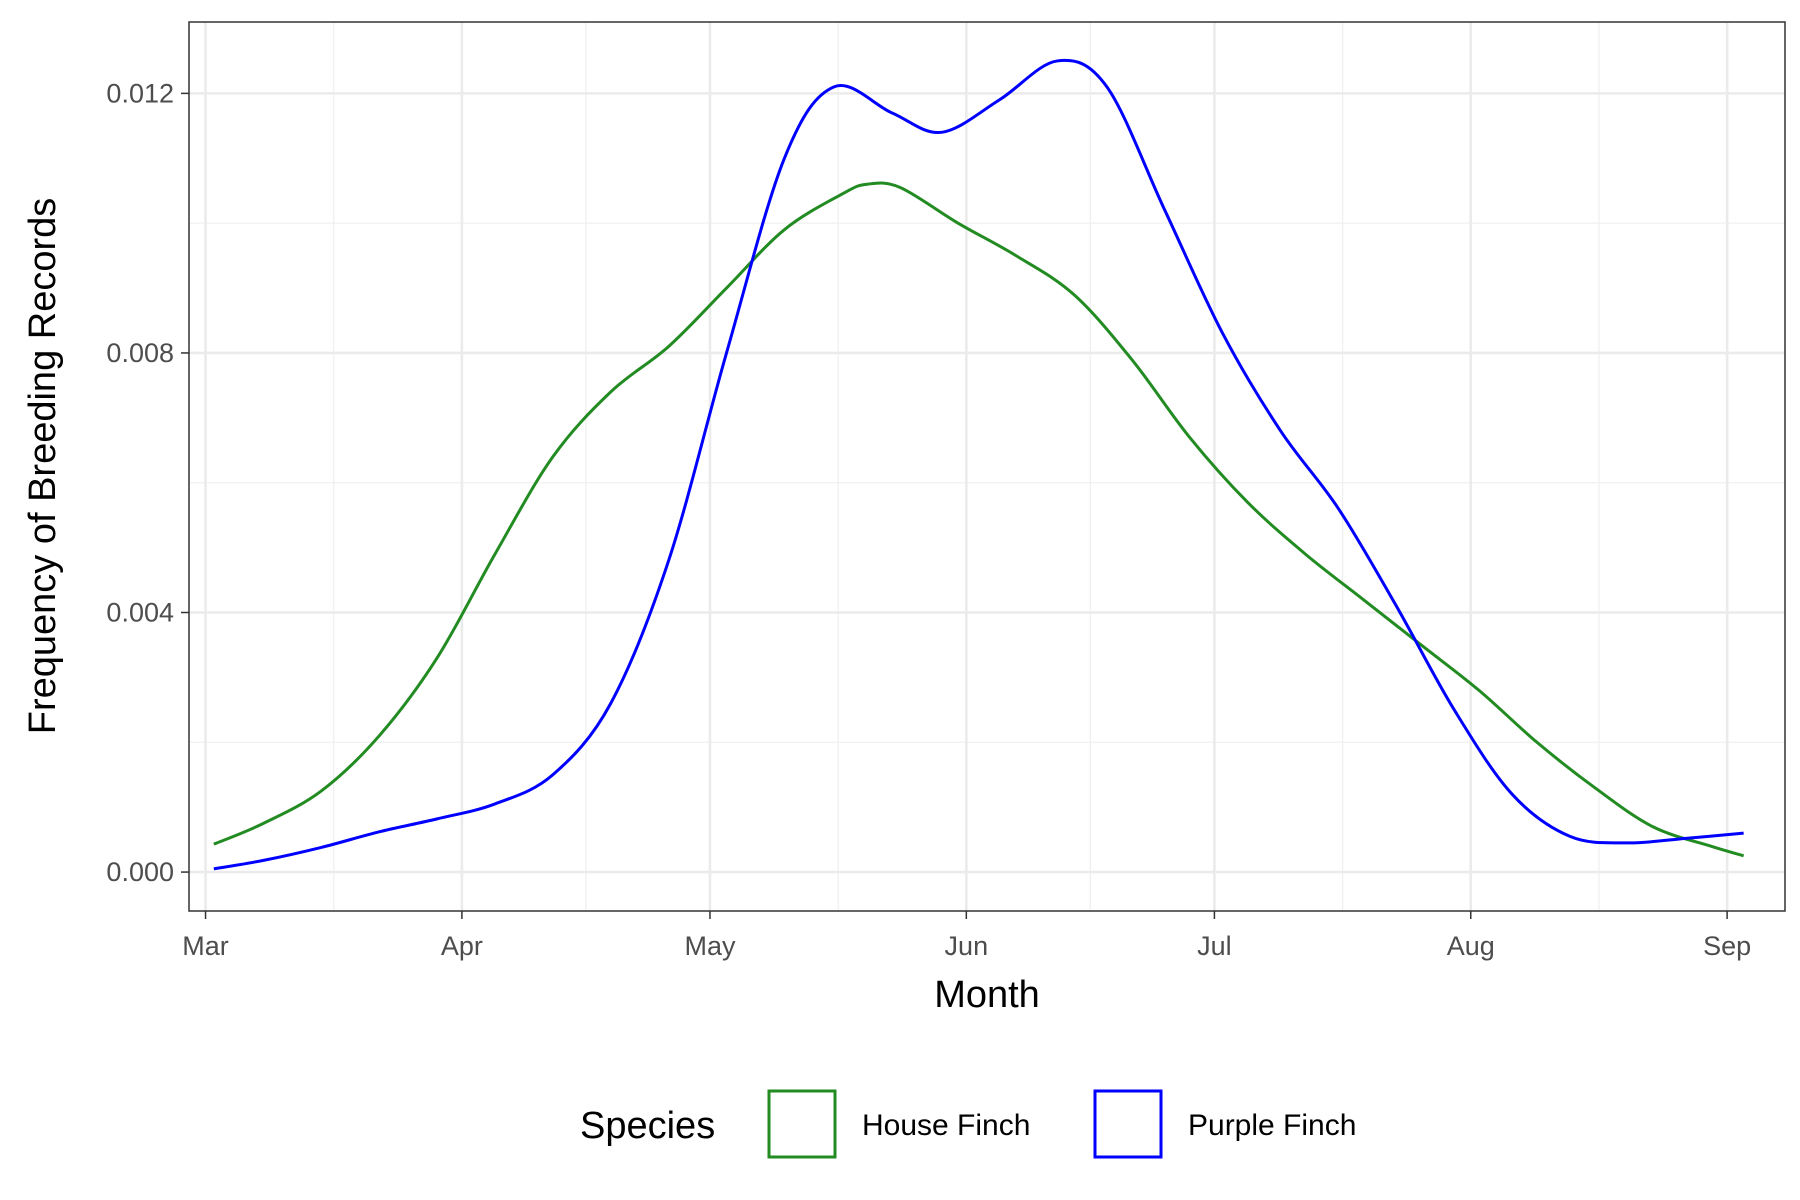 This screenshot has width=1800, height=1200. What do you see at coordinates (802, 1124) in the screenshot?
I see `legend-key-house-finch` at bounding box center [802, 1124].